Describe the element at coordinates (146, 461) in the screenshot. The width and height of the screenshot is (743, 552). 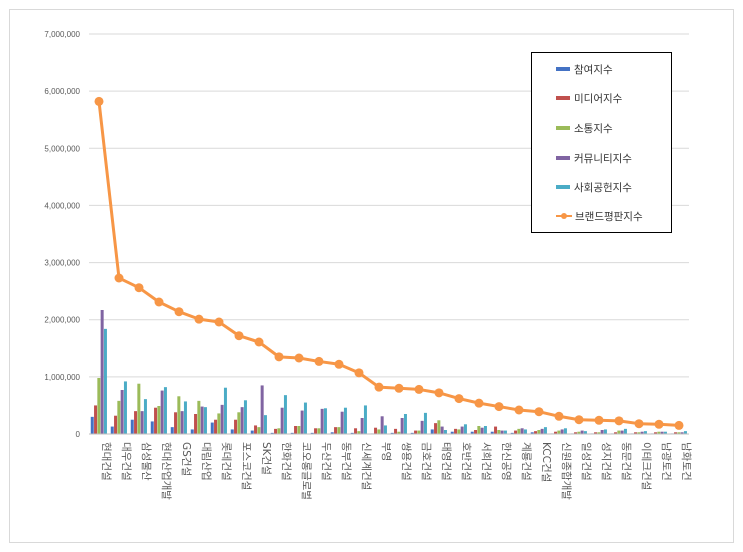
I see `x-tick-label: 삼성물산` at that location.